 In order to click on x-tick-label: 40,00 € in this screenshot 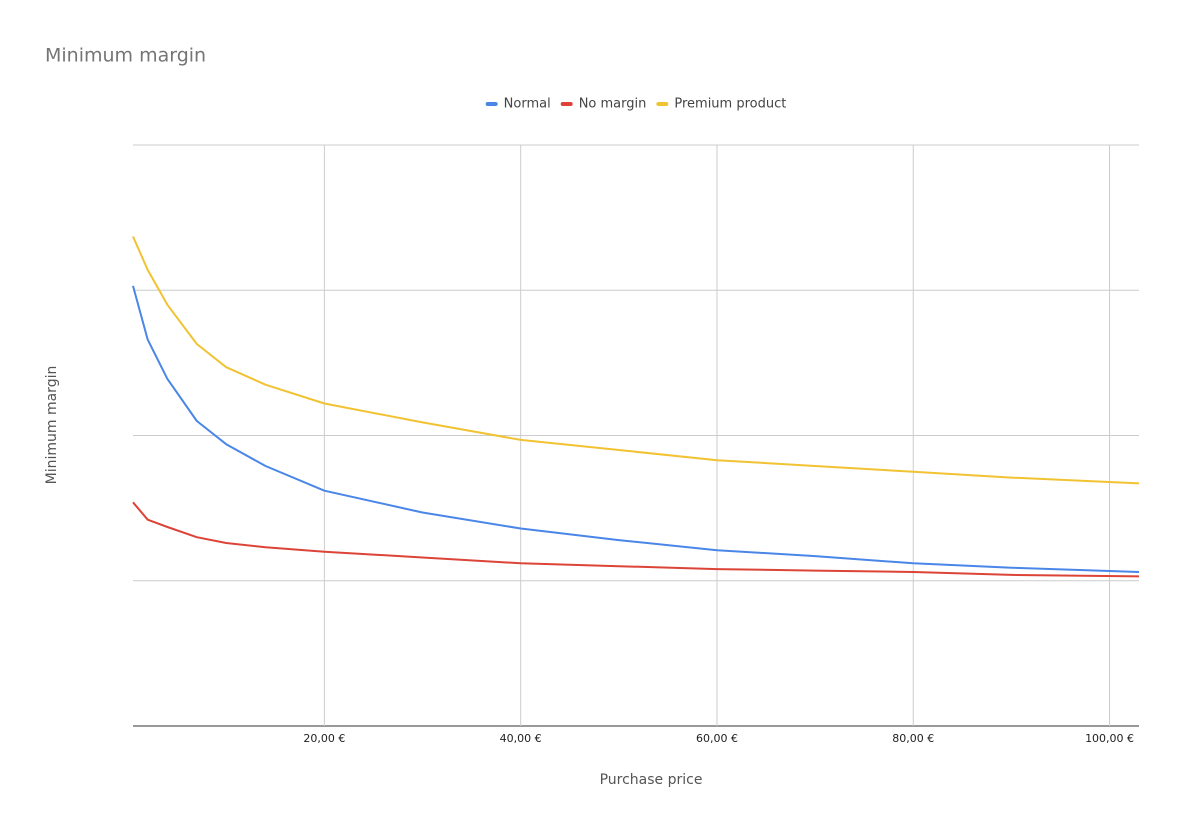, I will do `click(521, 738)`.